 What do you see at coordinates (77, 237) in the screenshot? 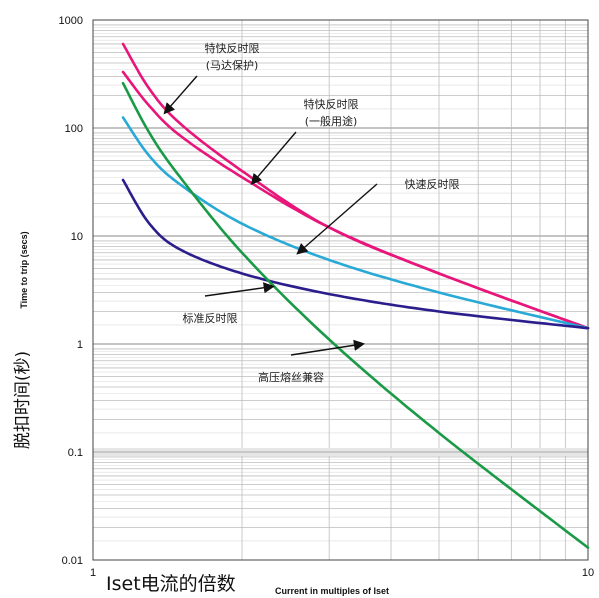
I see `y-tick-label: 10` at bounding box center [77, 237].